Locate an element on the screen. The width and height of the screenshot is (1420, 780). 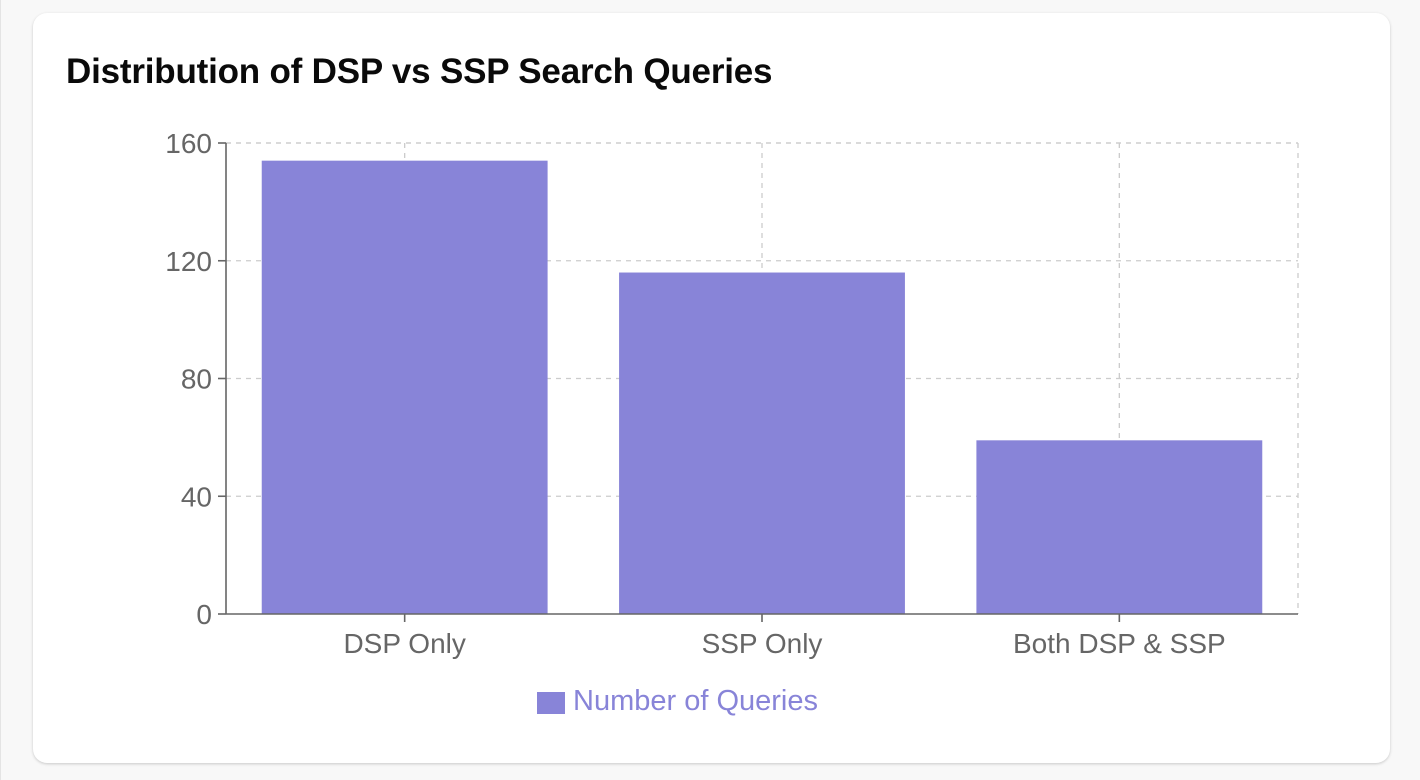
y-tick-label: 160 is located at coordinates (188, 143).